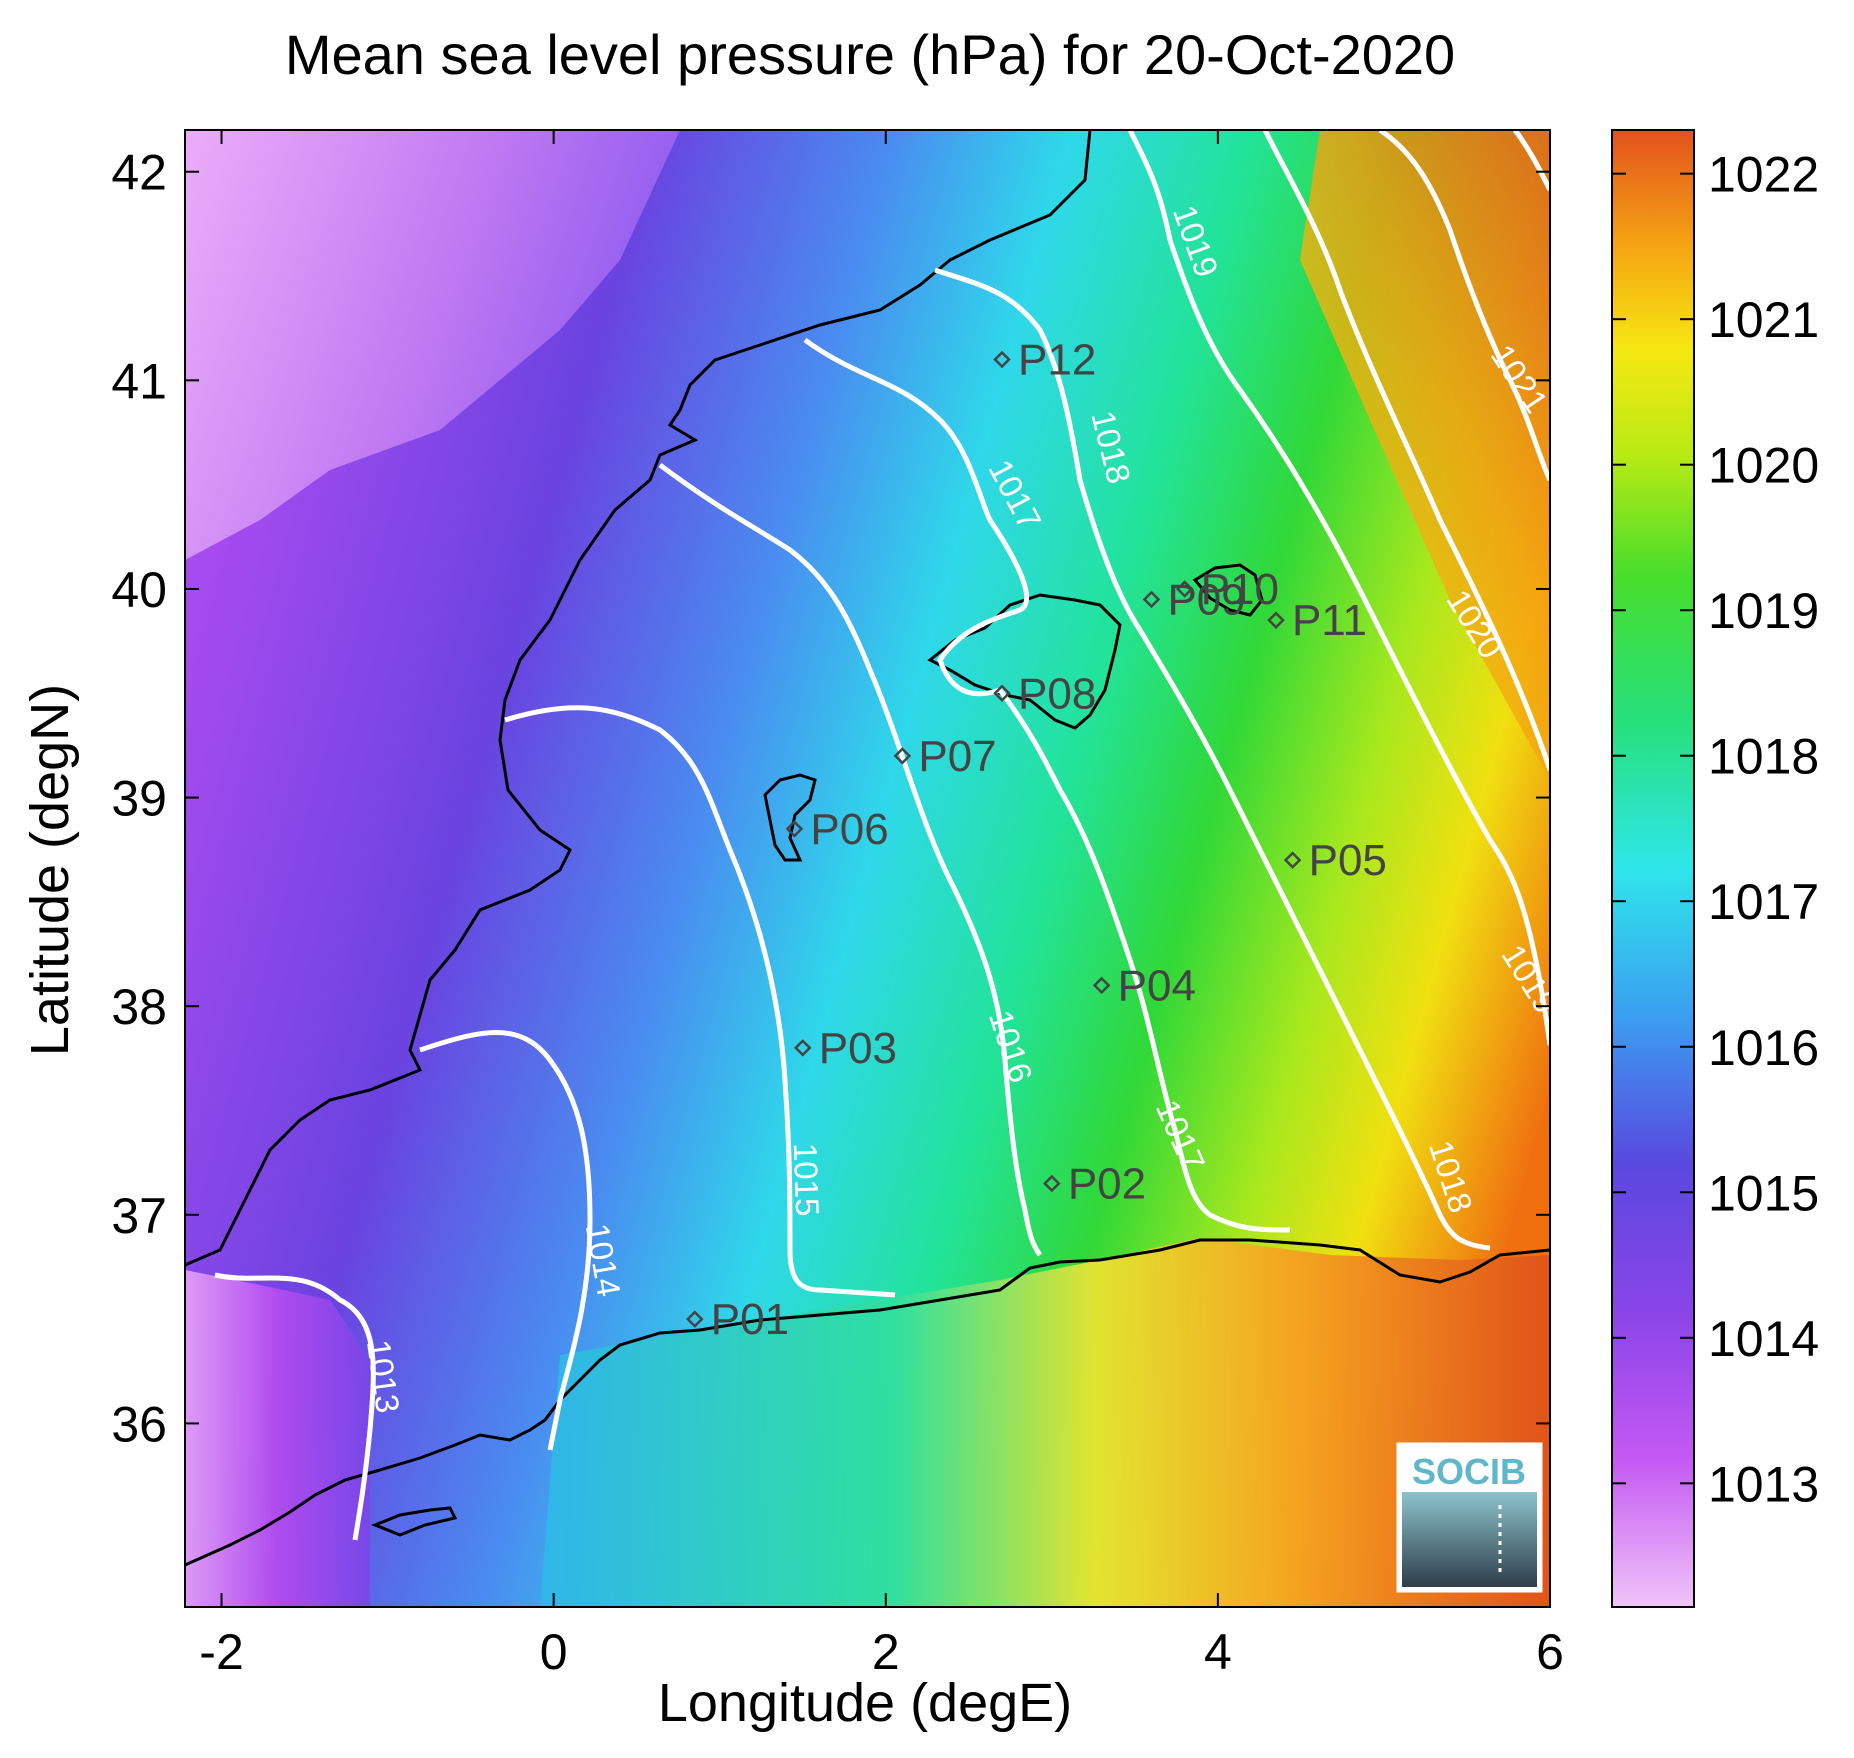 This screenshot has width=1854, height=1758. I want to click on land-northafrica, so click(1045, 1422).